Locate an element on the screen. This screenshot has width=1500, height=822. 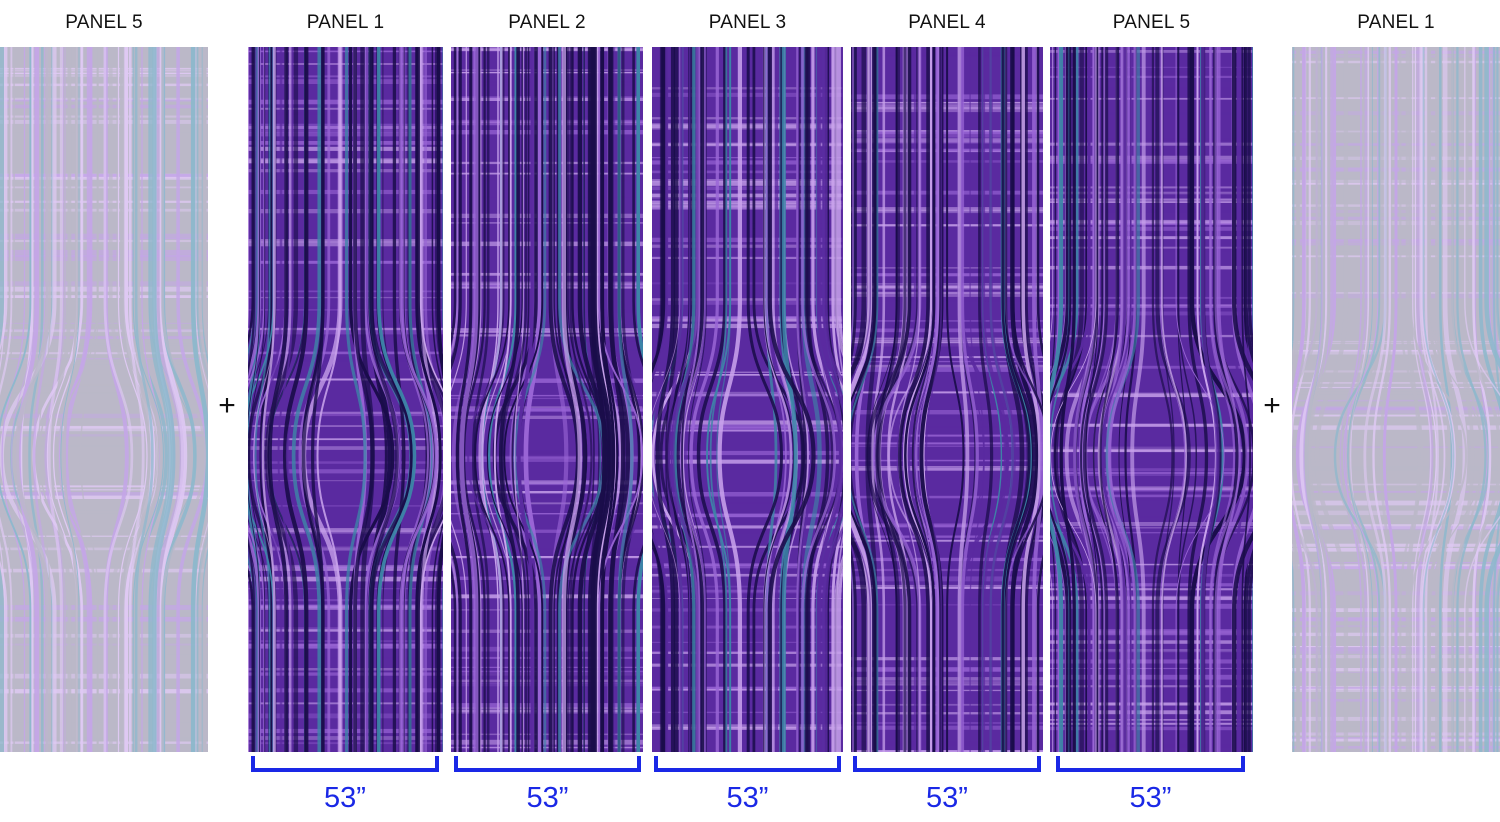
width-label-4: 53” is located at coordinates (947, 798).